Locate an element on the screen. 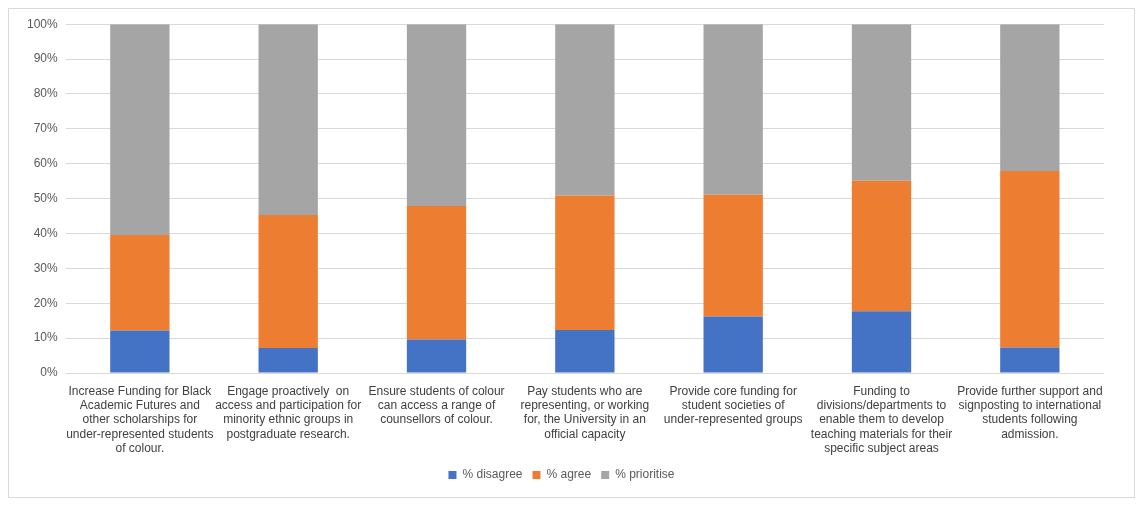  x-tick-label: Ensure students of colour can access a range of counsellors of colour. is located at coordinates (436, 405).